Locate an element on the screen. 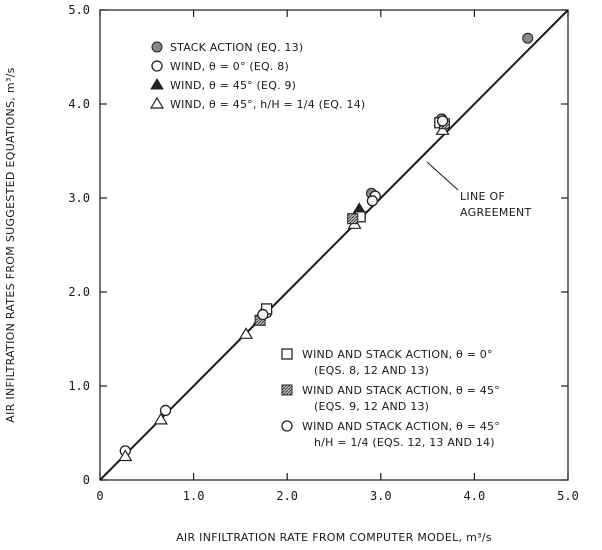 This screenshot has height=550, width=602. legend-label: WIND, θ = 45°, h/H = 1/4 (EQ. 14) is located at coordinates (267, 104).